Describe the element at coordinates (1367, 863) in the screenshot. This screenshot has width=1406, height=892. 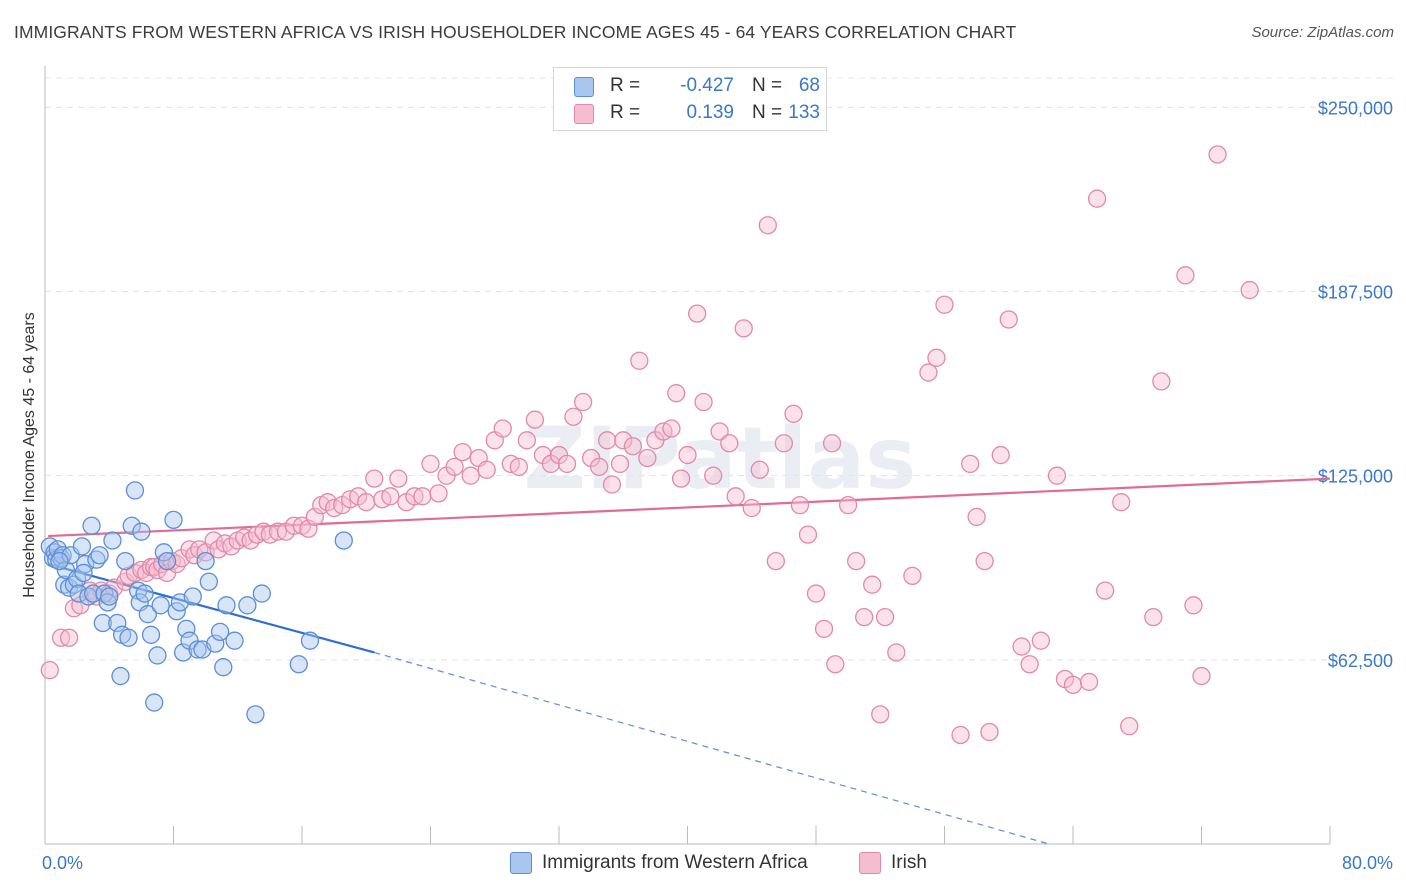
I see `x-tick-label-max: 80.0%` at that location.